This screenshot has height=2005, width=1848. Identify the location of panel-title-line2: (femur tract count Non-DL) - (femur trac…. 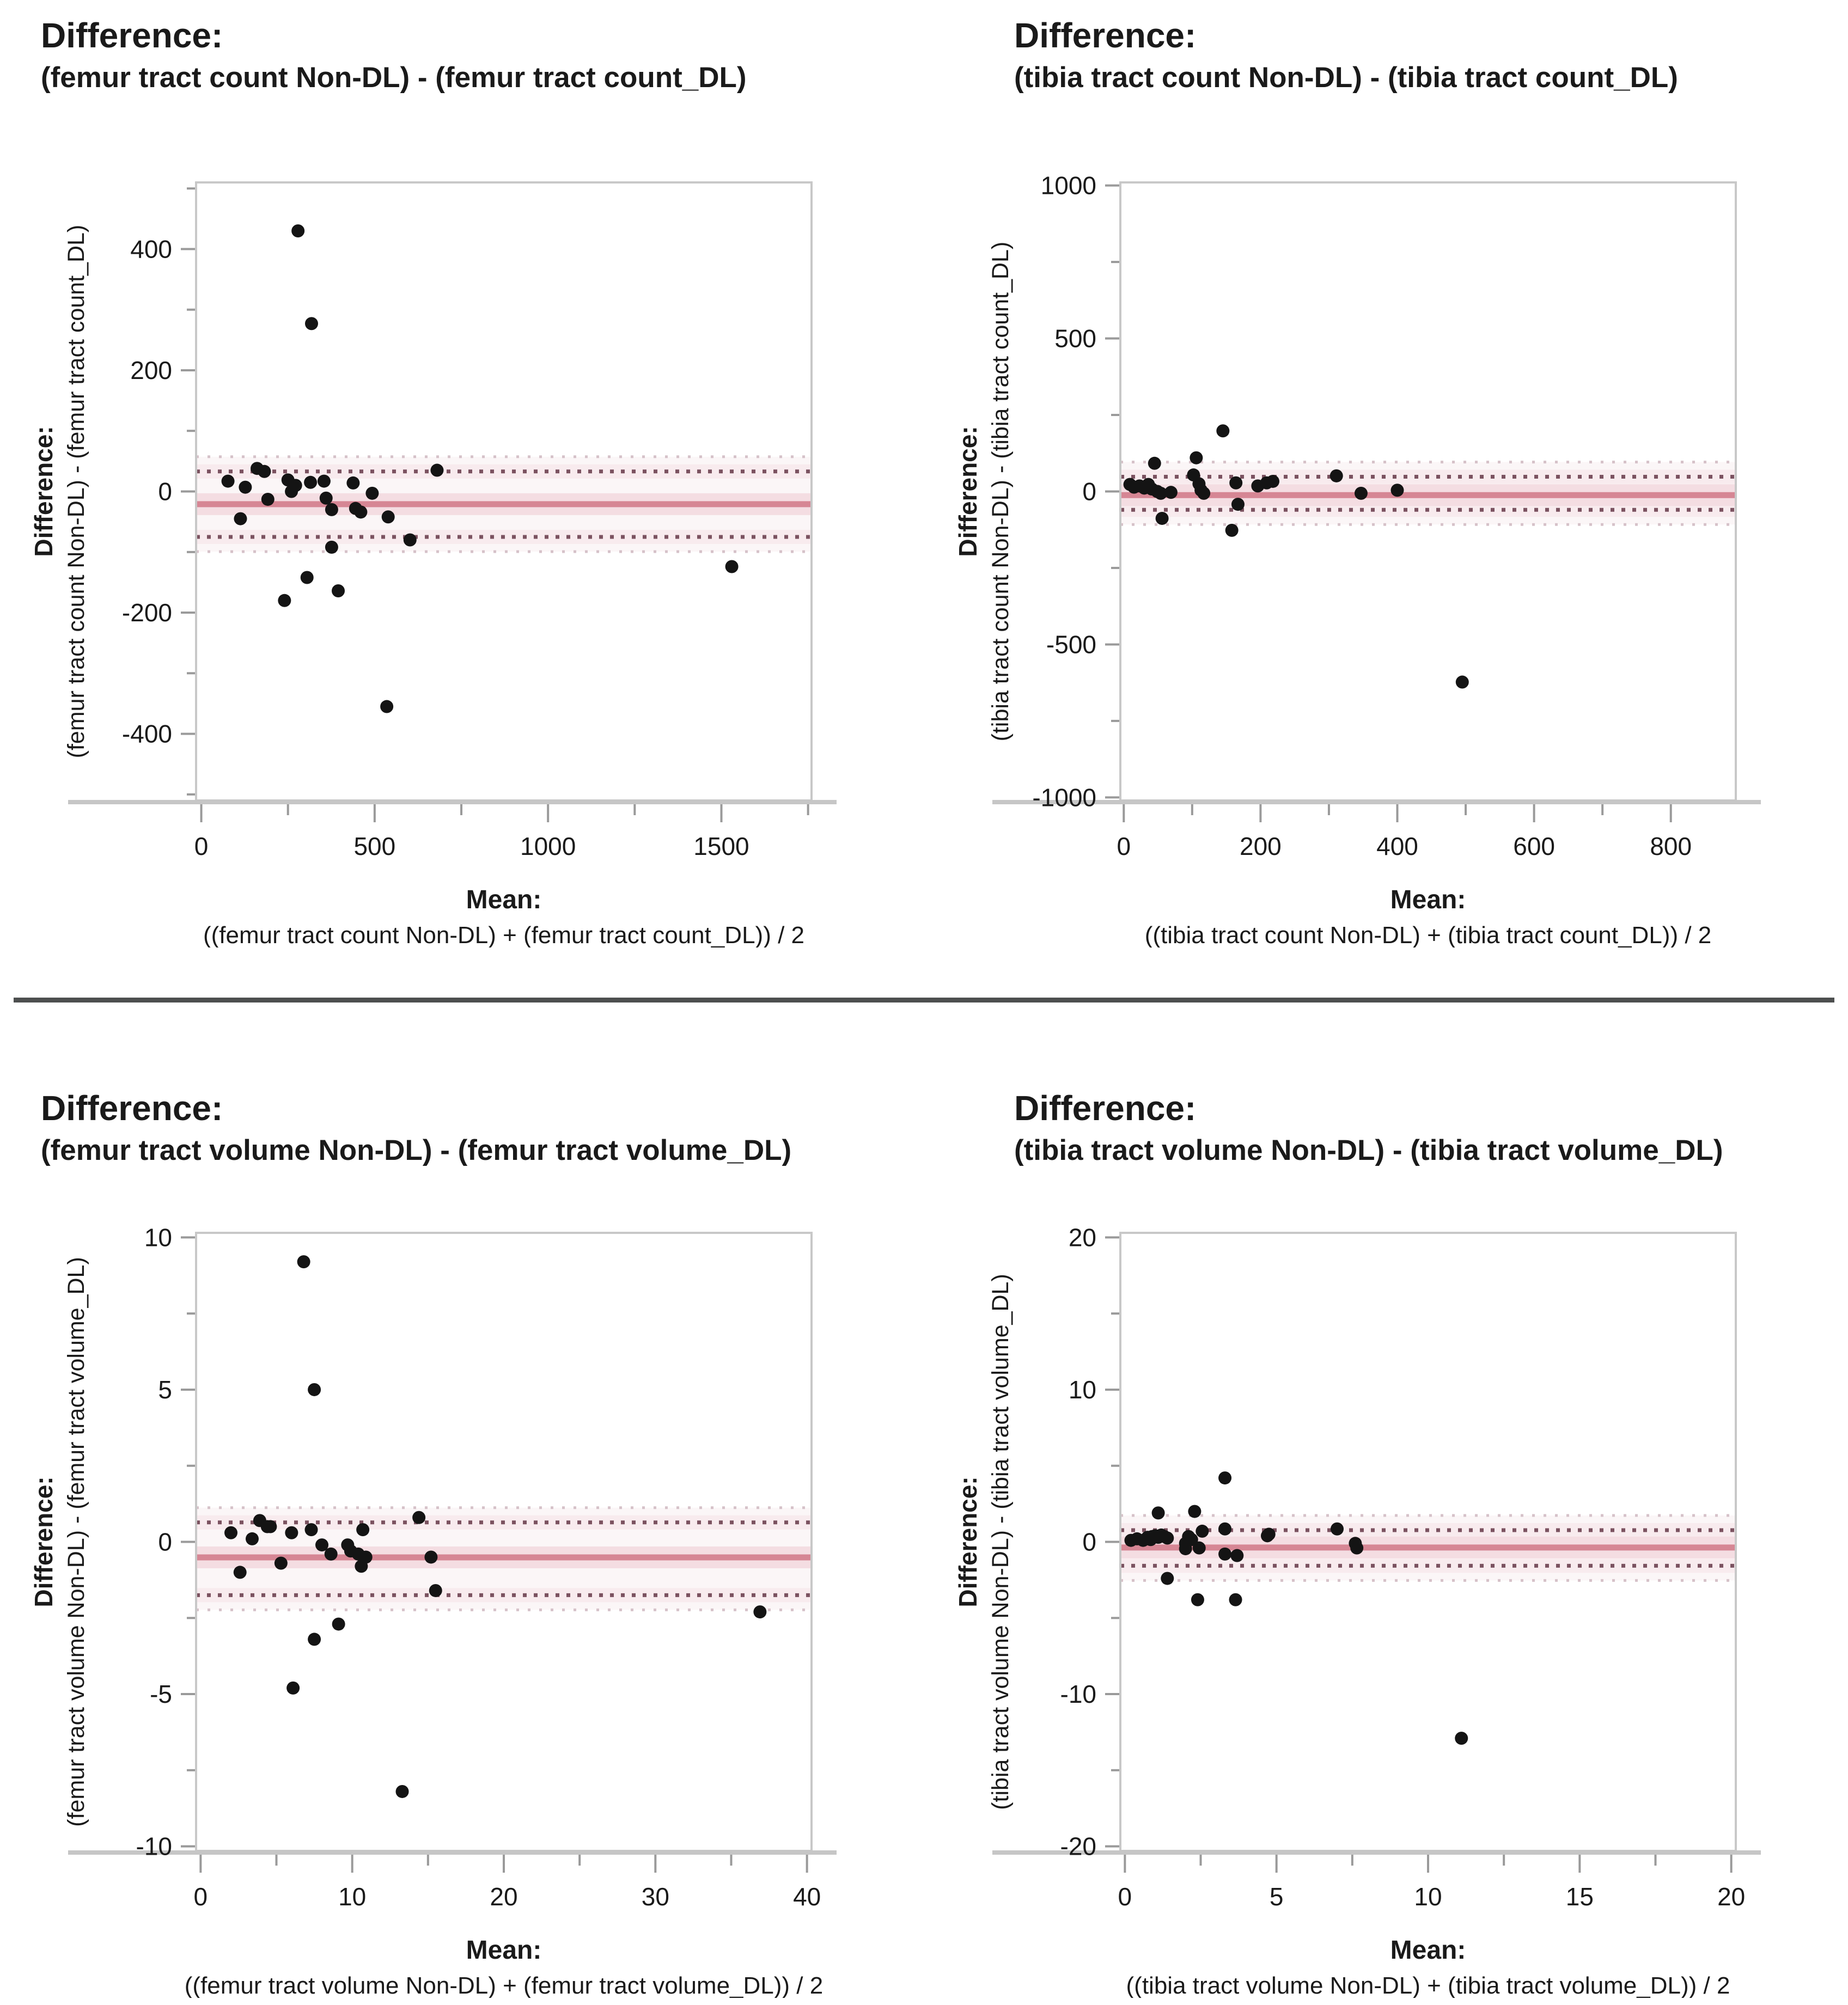
(394, 78).